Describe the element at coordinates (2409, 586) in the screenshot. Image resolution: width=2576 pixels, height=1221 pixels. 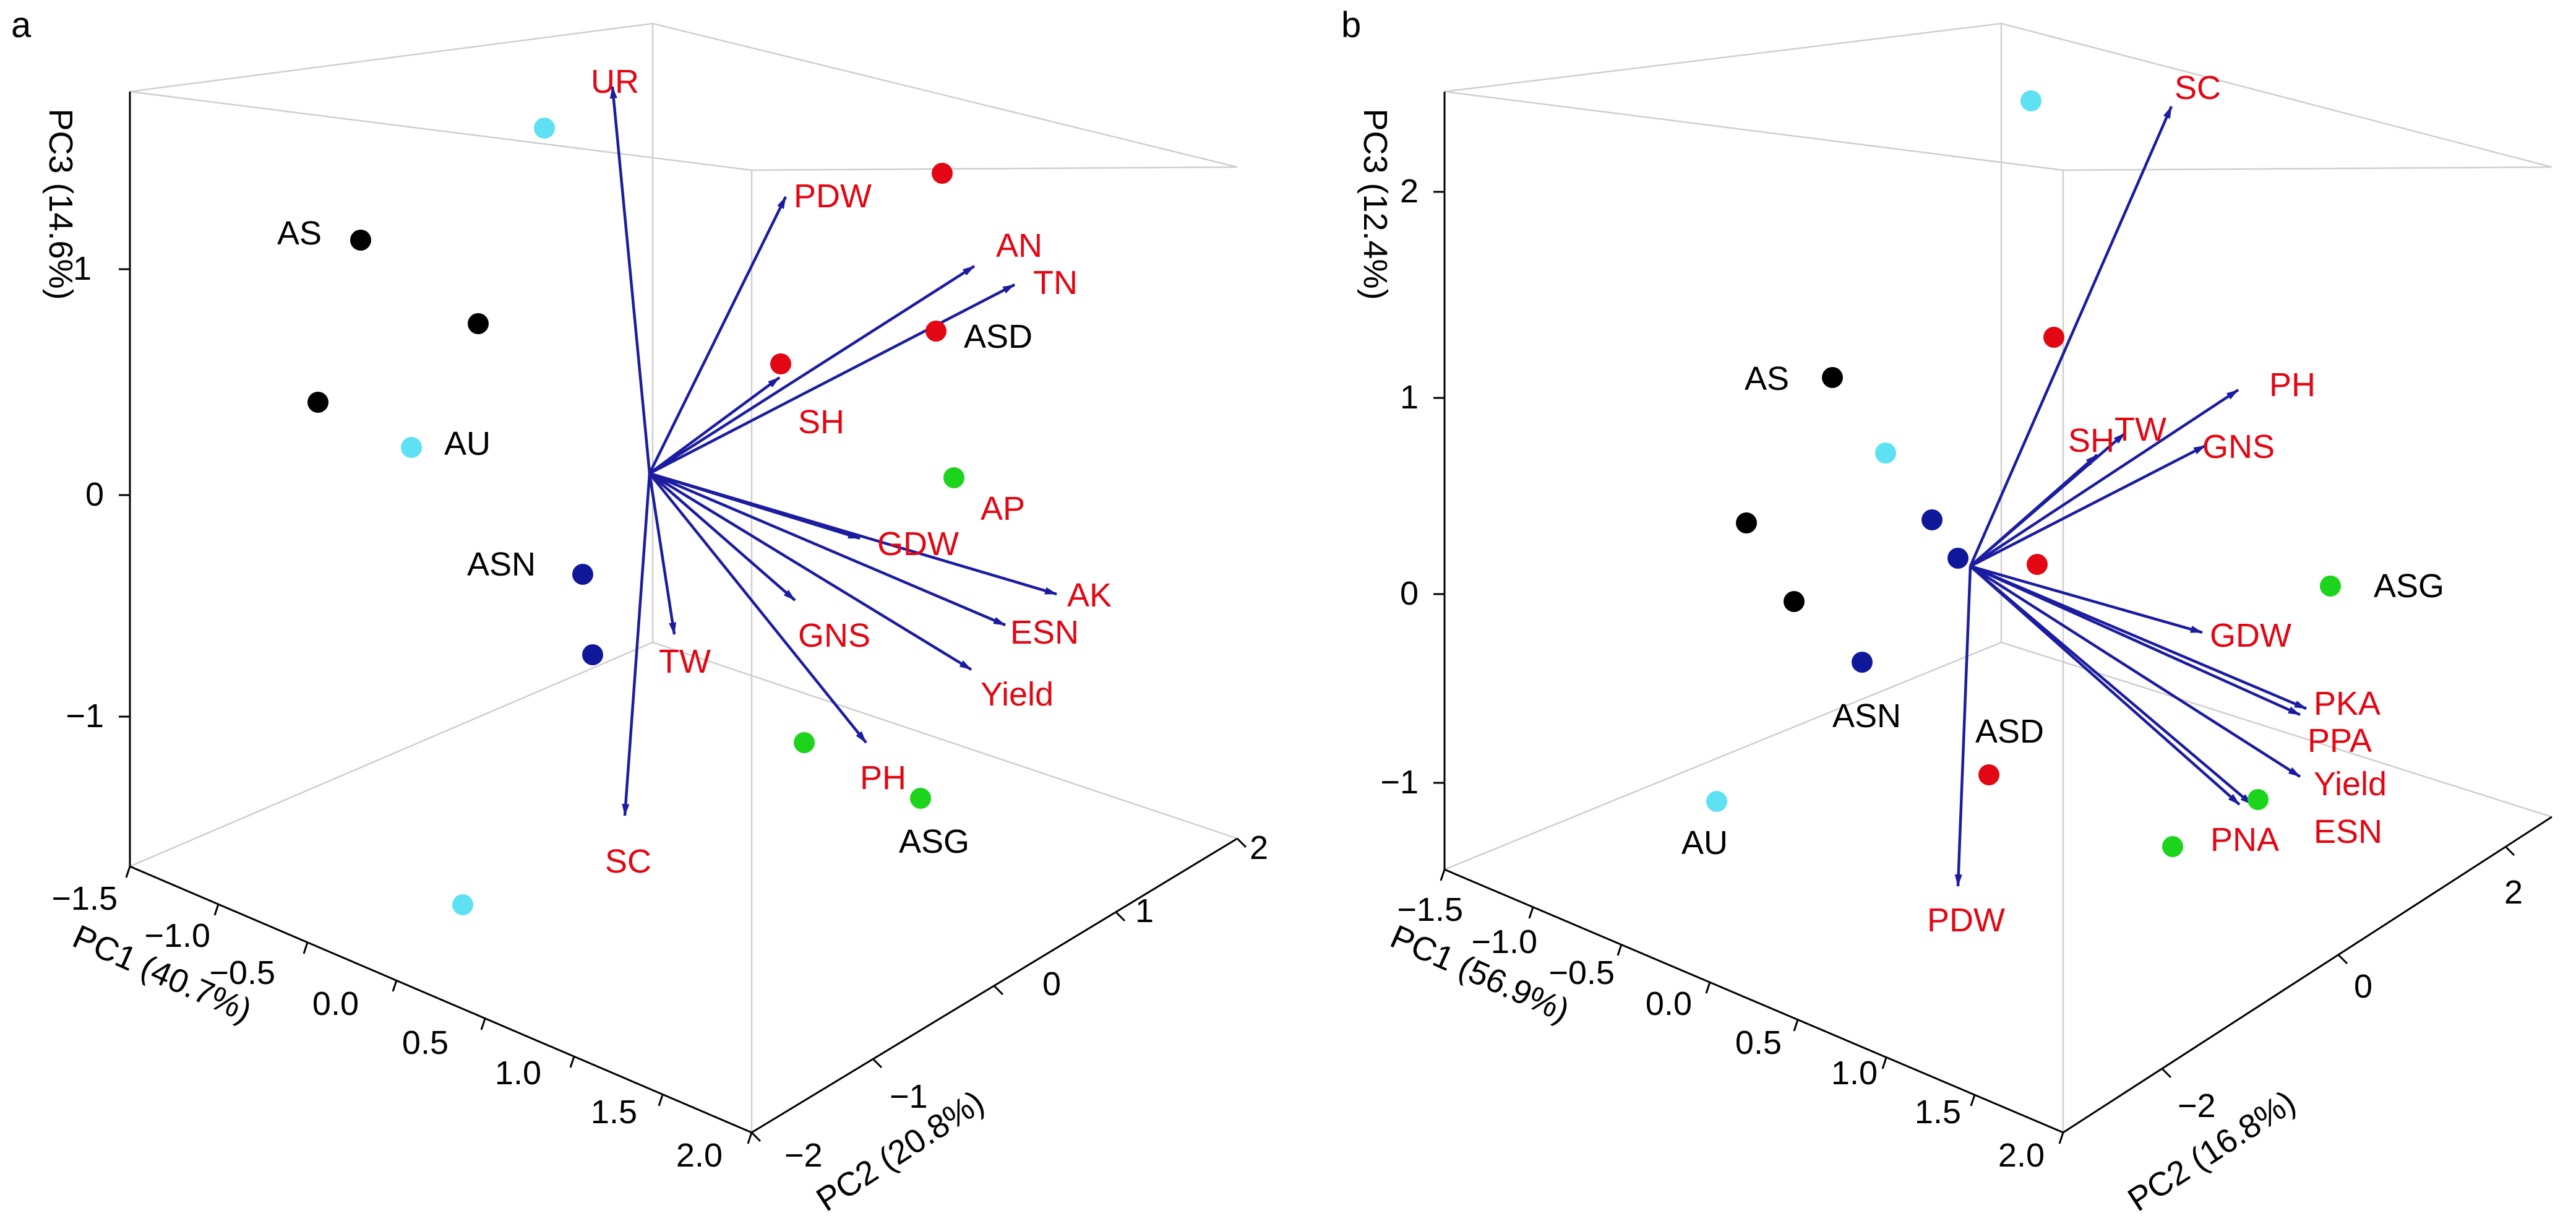
I see `panel-b-group-label-asg: ASG` at that location.